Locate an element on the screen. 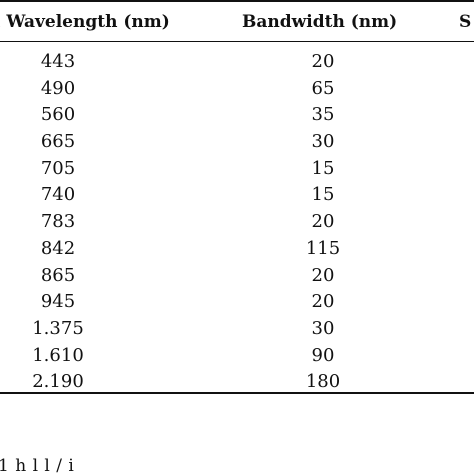 The width and height of the screenshot is (474, 474). table-row: 783 20 is located at coordinates (237, 222).